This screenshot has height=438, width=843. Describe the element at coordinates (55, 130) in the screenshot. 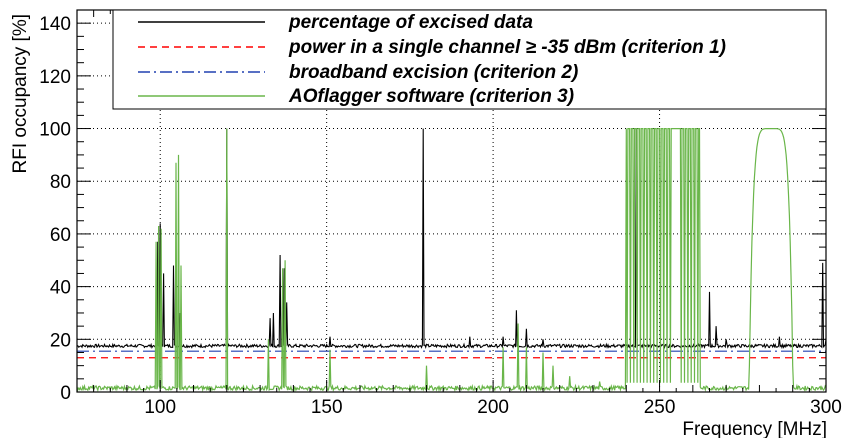

I see `y-tick-label: 100` at that location.